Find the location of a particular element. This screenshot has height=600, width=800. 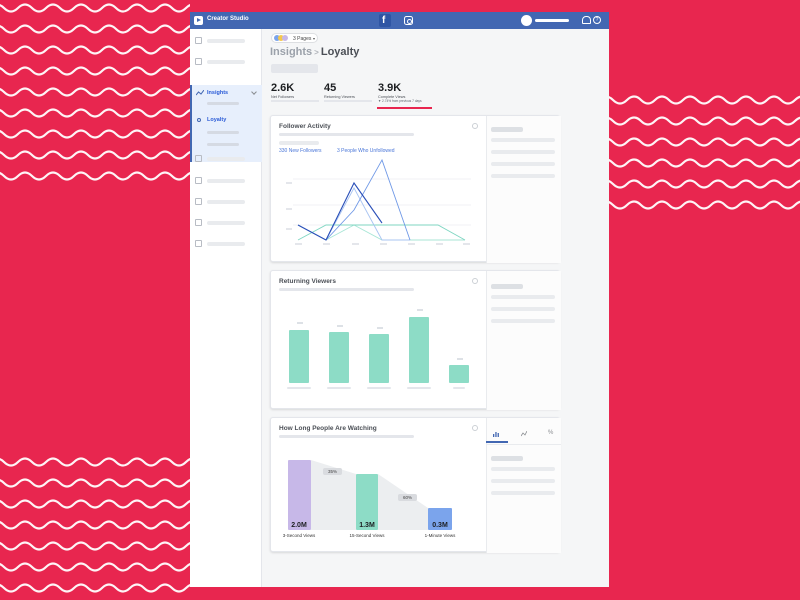

metric-returning-viewers: 45 Returning Viewers is located at coordinates (350, 96).